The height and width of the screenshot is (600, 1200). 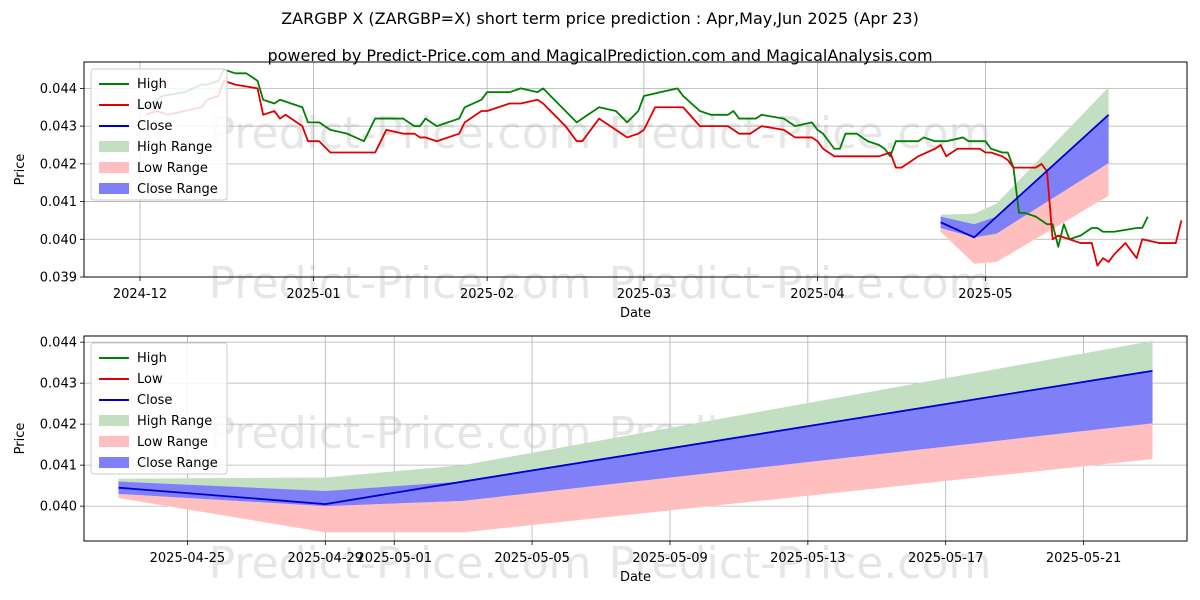 What do you see at coordinates (985, 294) in the screenshot?
I see `x-tick-label: 2025-05` at bounding box center [985, 294].